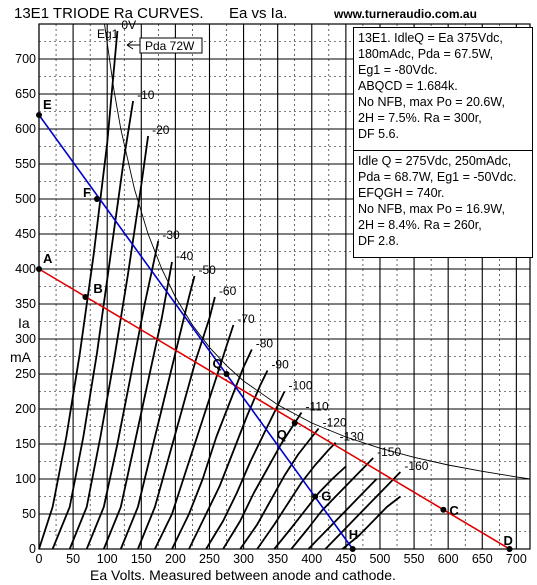  What do you see at coordinates (25, 339) in the screenshot?
I see `y-tick-label: 300` at bounding box center [25, 339].